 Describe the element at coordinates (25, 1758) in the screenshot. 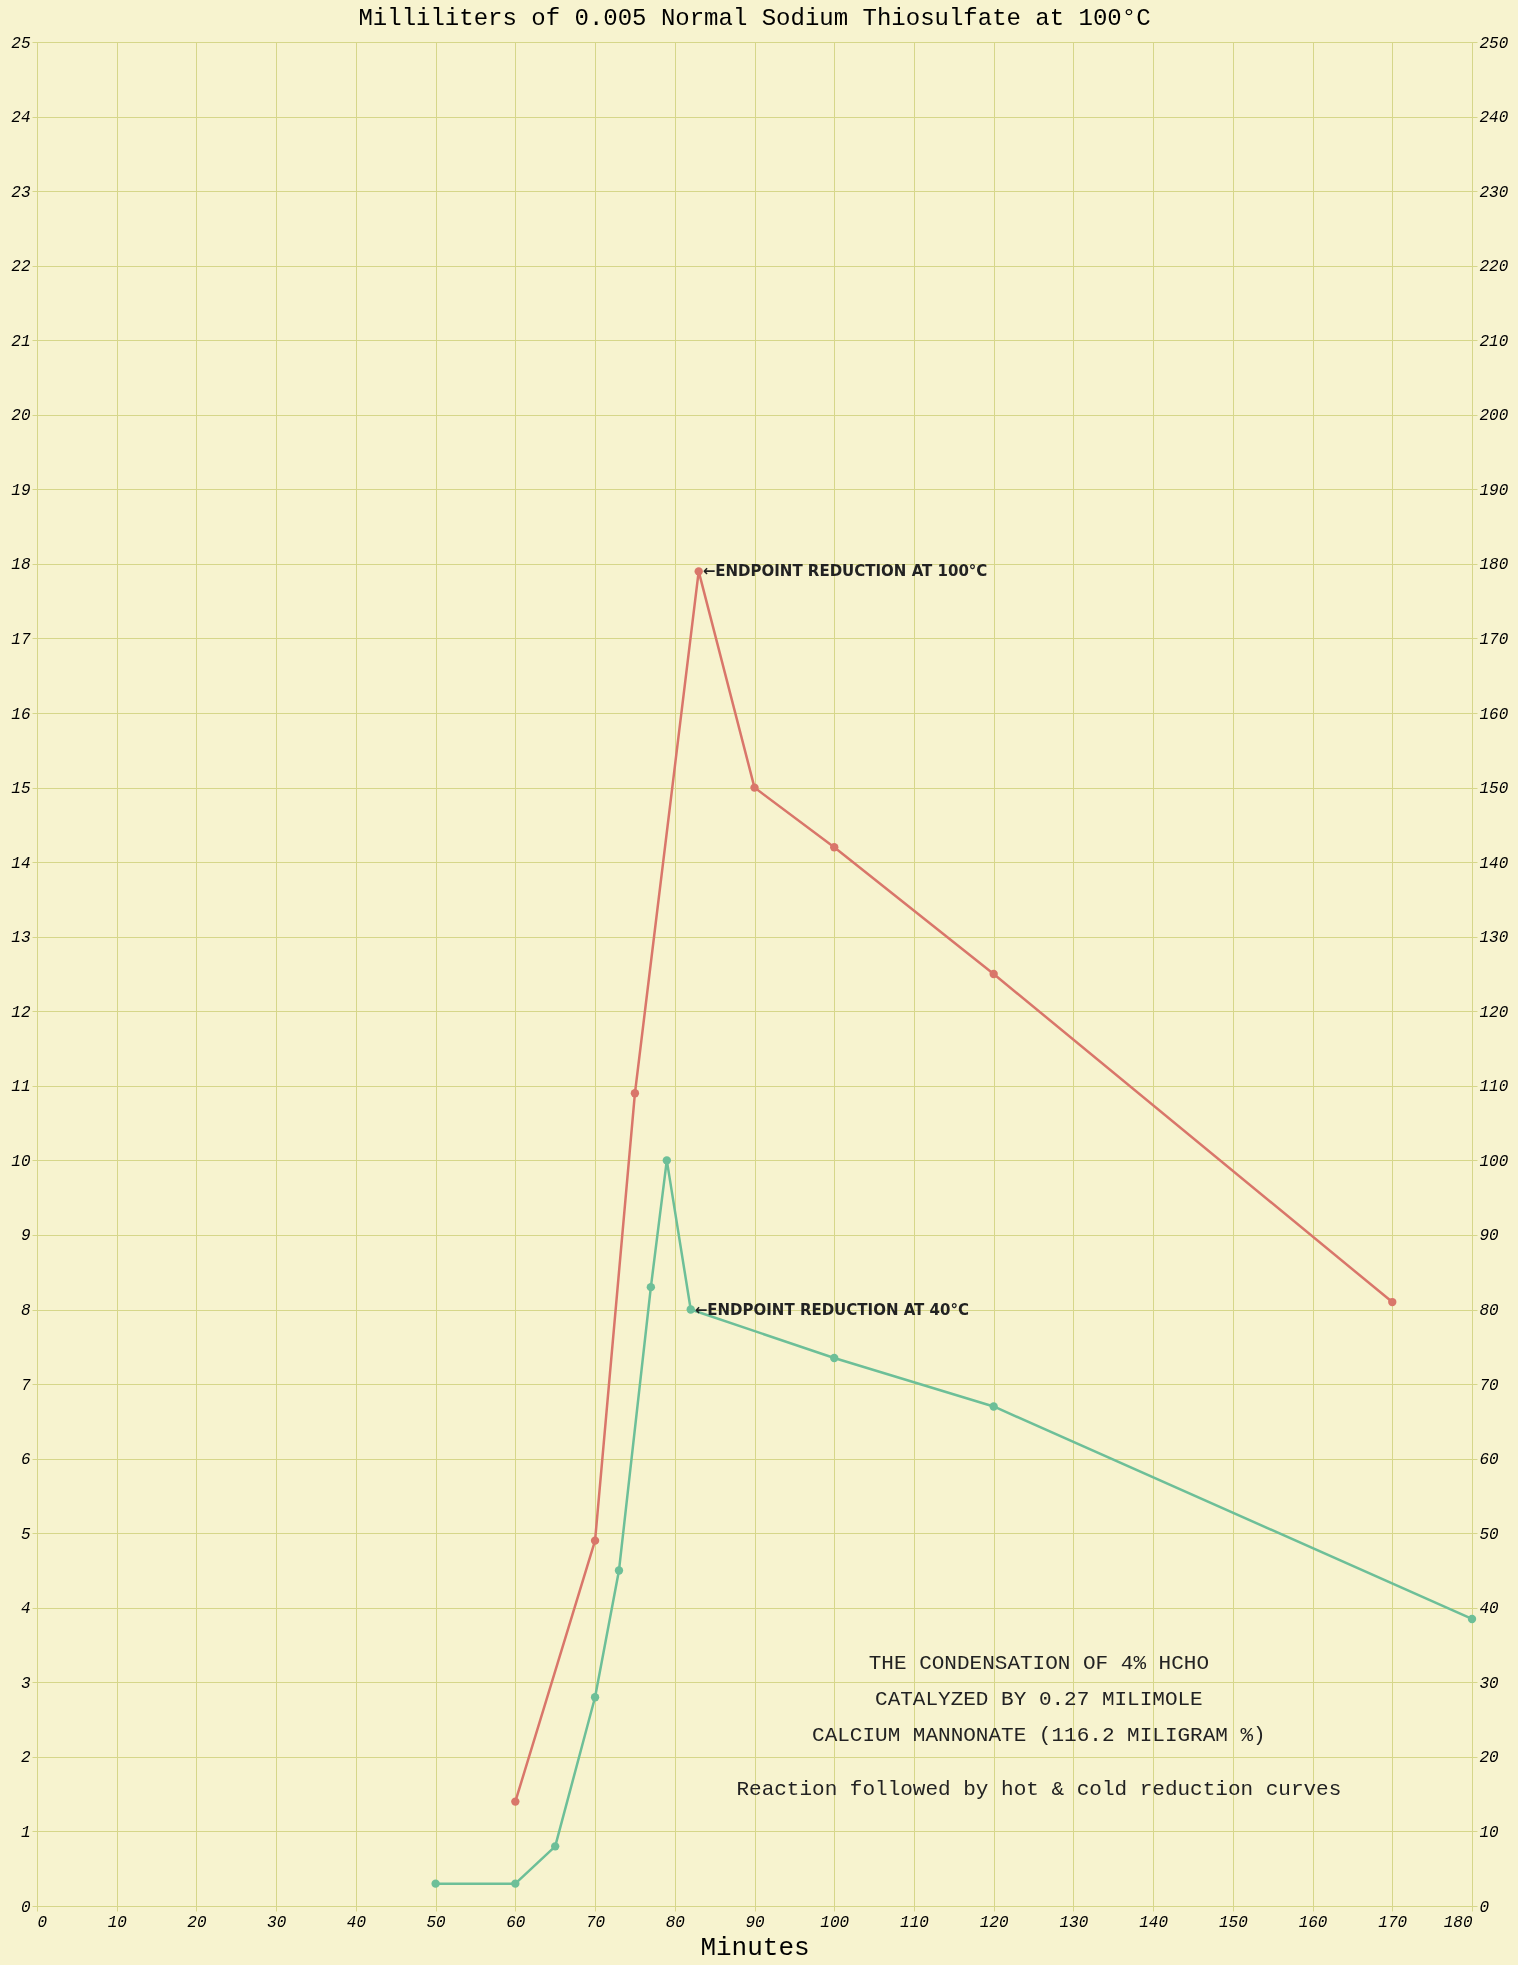

I see `y-tick-label: 2` at that location.